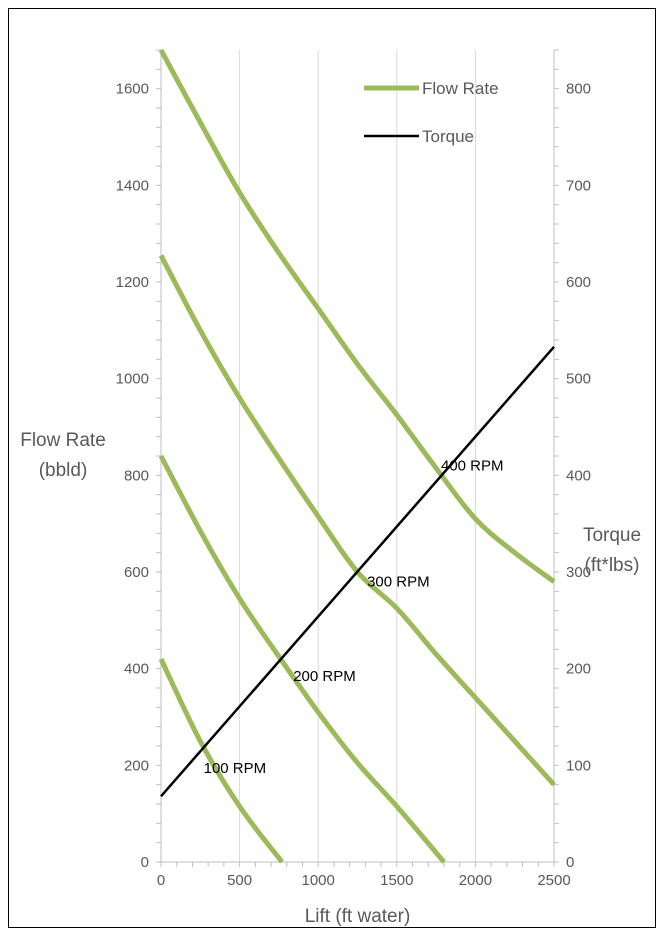  I want to click on y-left-tick-label: 800, so click(136, 475).